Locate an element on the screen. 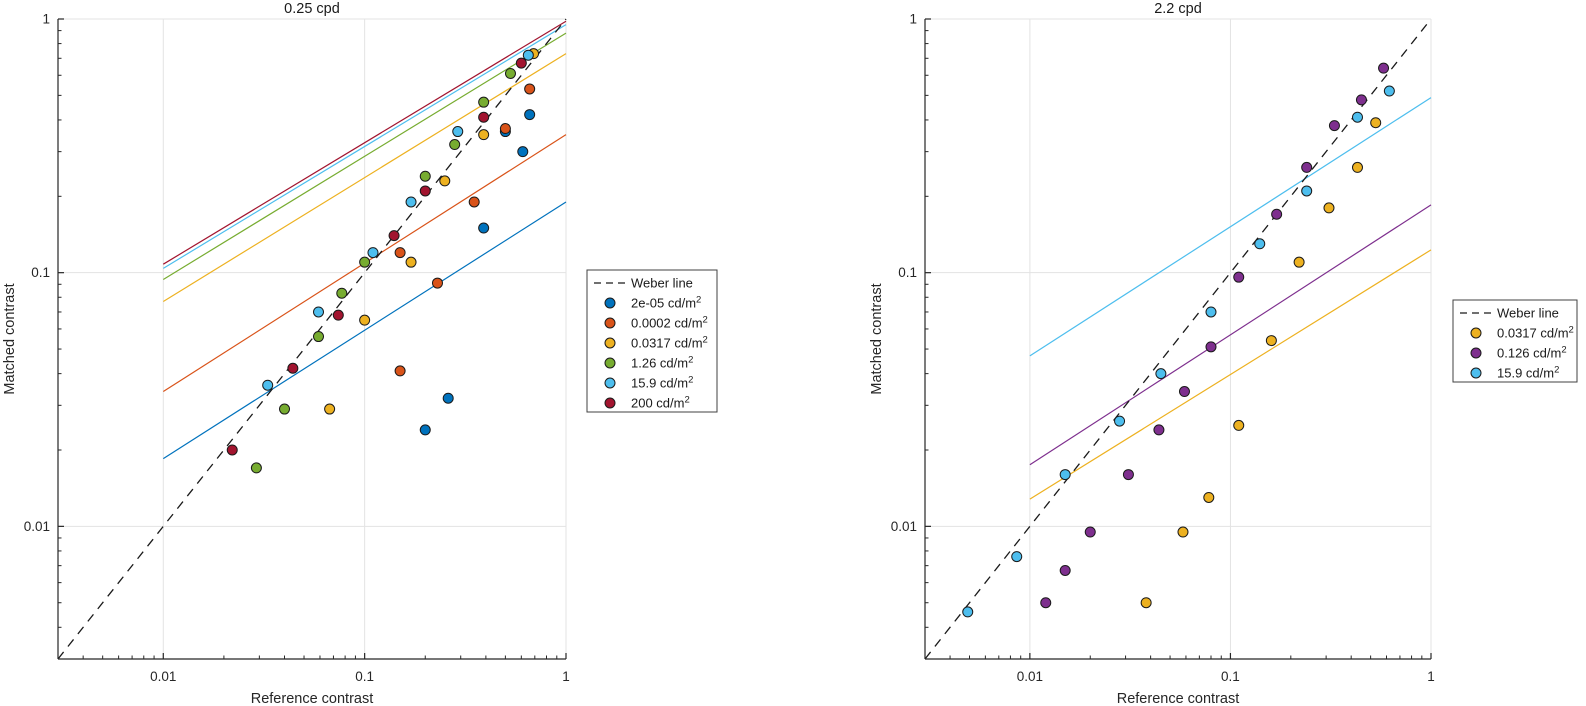 The width and height of the screenshot is (1586, 706). legend-entry: 2e-05 cd/m2 is located at coordinates (652, 303).